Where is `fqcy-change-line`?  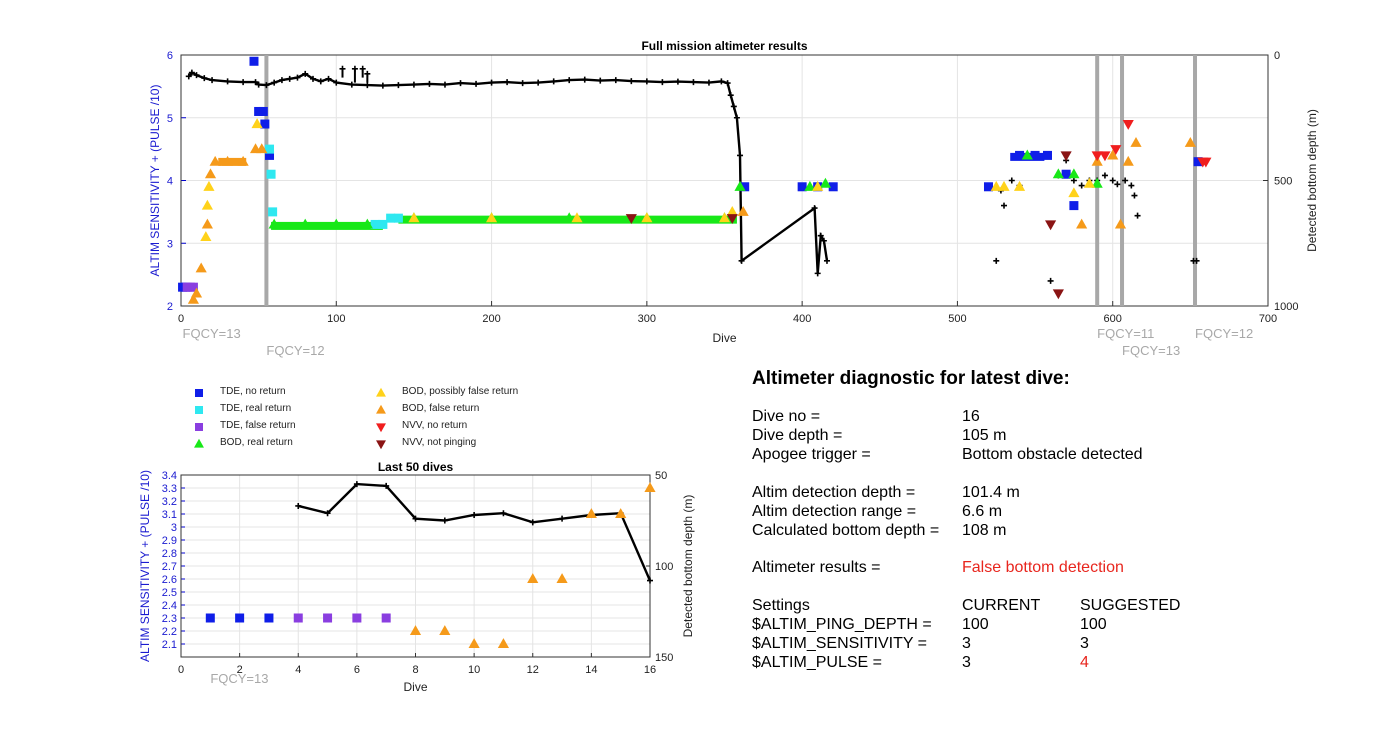 fqcy-change-line is located at coordinates (266, 180).